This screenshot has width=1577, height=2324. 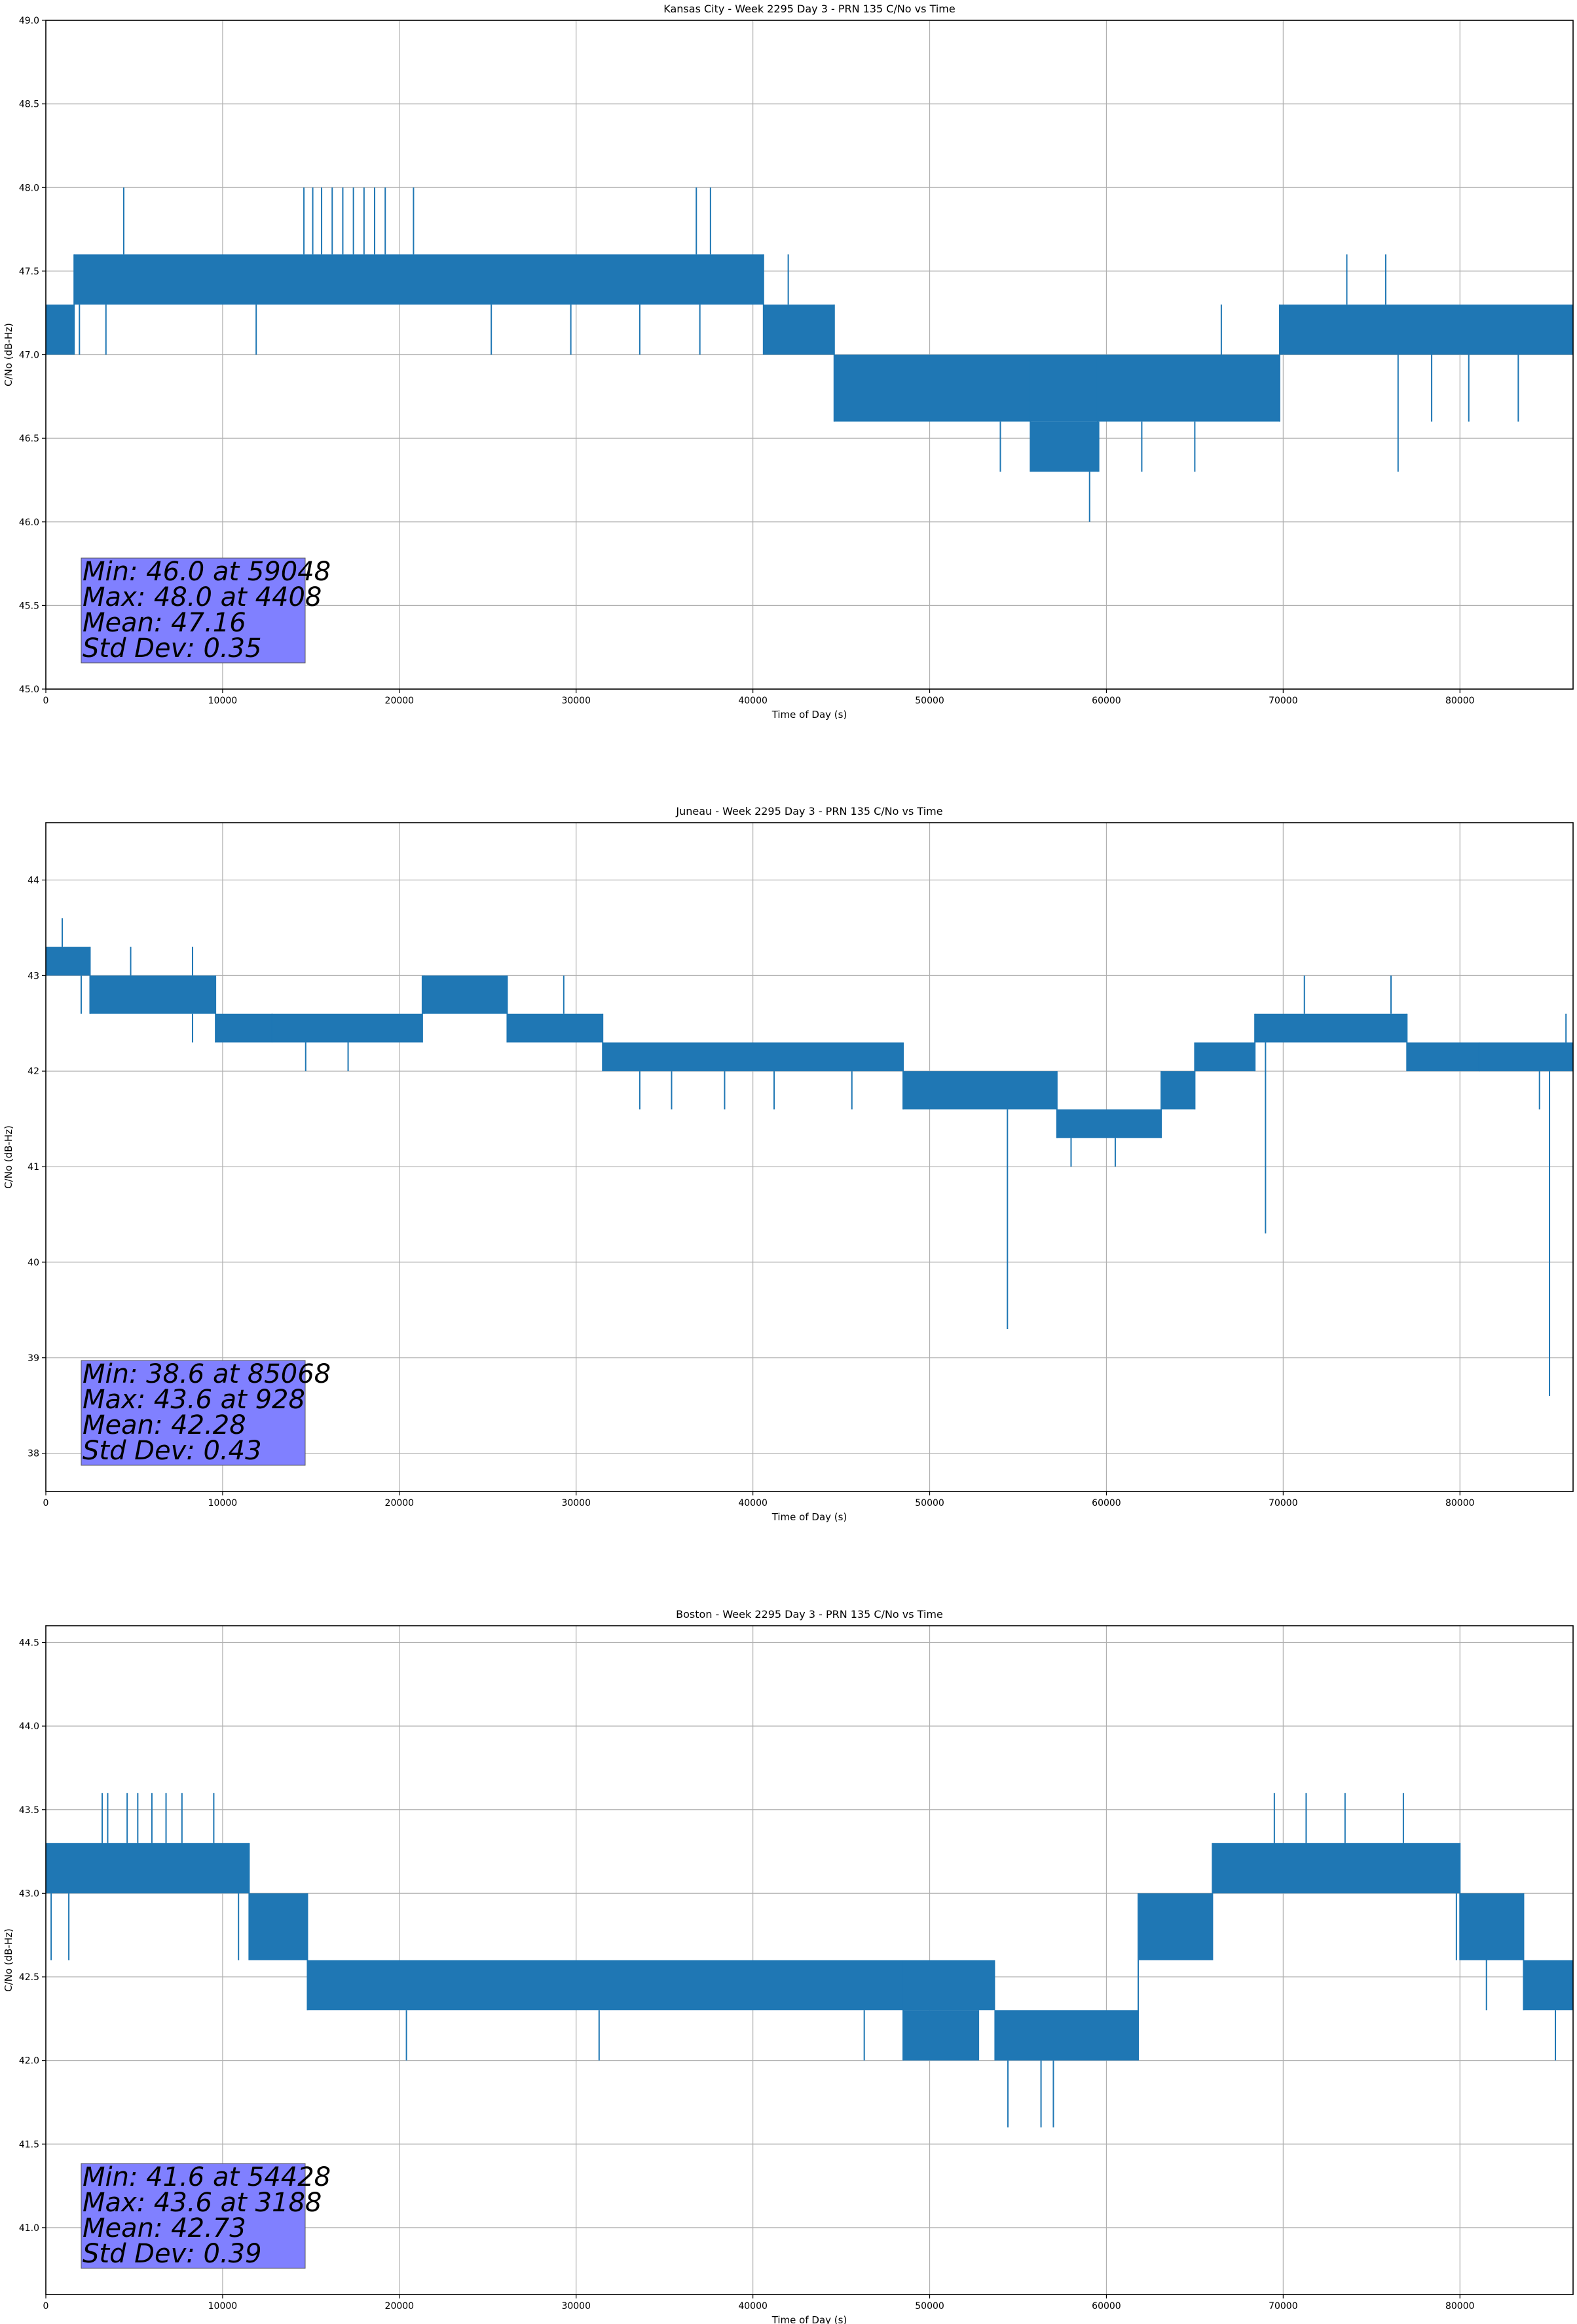 I want to click on y-tick-label: 42, so click(x=33, y=1071).